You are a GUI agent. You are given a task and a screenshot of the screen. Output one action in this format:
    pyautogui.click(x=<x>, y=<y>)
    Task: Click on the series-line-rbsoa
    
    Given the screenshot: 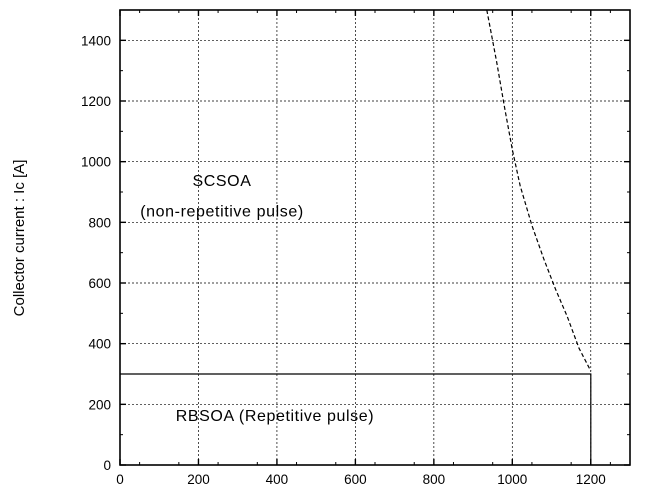 What is the action you would take?
    pyautogui.click(x=356, y=419)
    